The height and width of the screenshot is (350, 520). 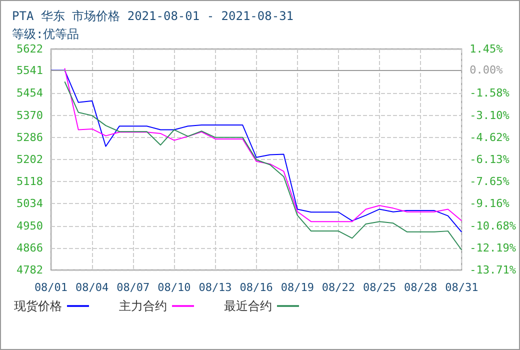 I want to click on y-tick-label: 4866, so click(x=29, y=247).